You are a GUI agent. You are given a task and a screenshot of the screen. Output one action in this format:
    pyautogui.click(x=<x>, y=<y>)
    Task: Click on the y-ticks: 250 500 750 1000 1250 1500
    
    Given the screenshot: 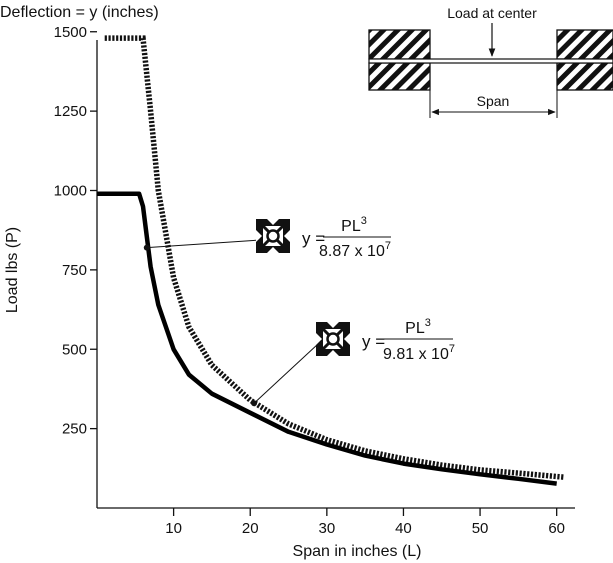 What is the action you would take?
    pyautogui.click(x=75, y=231)
    